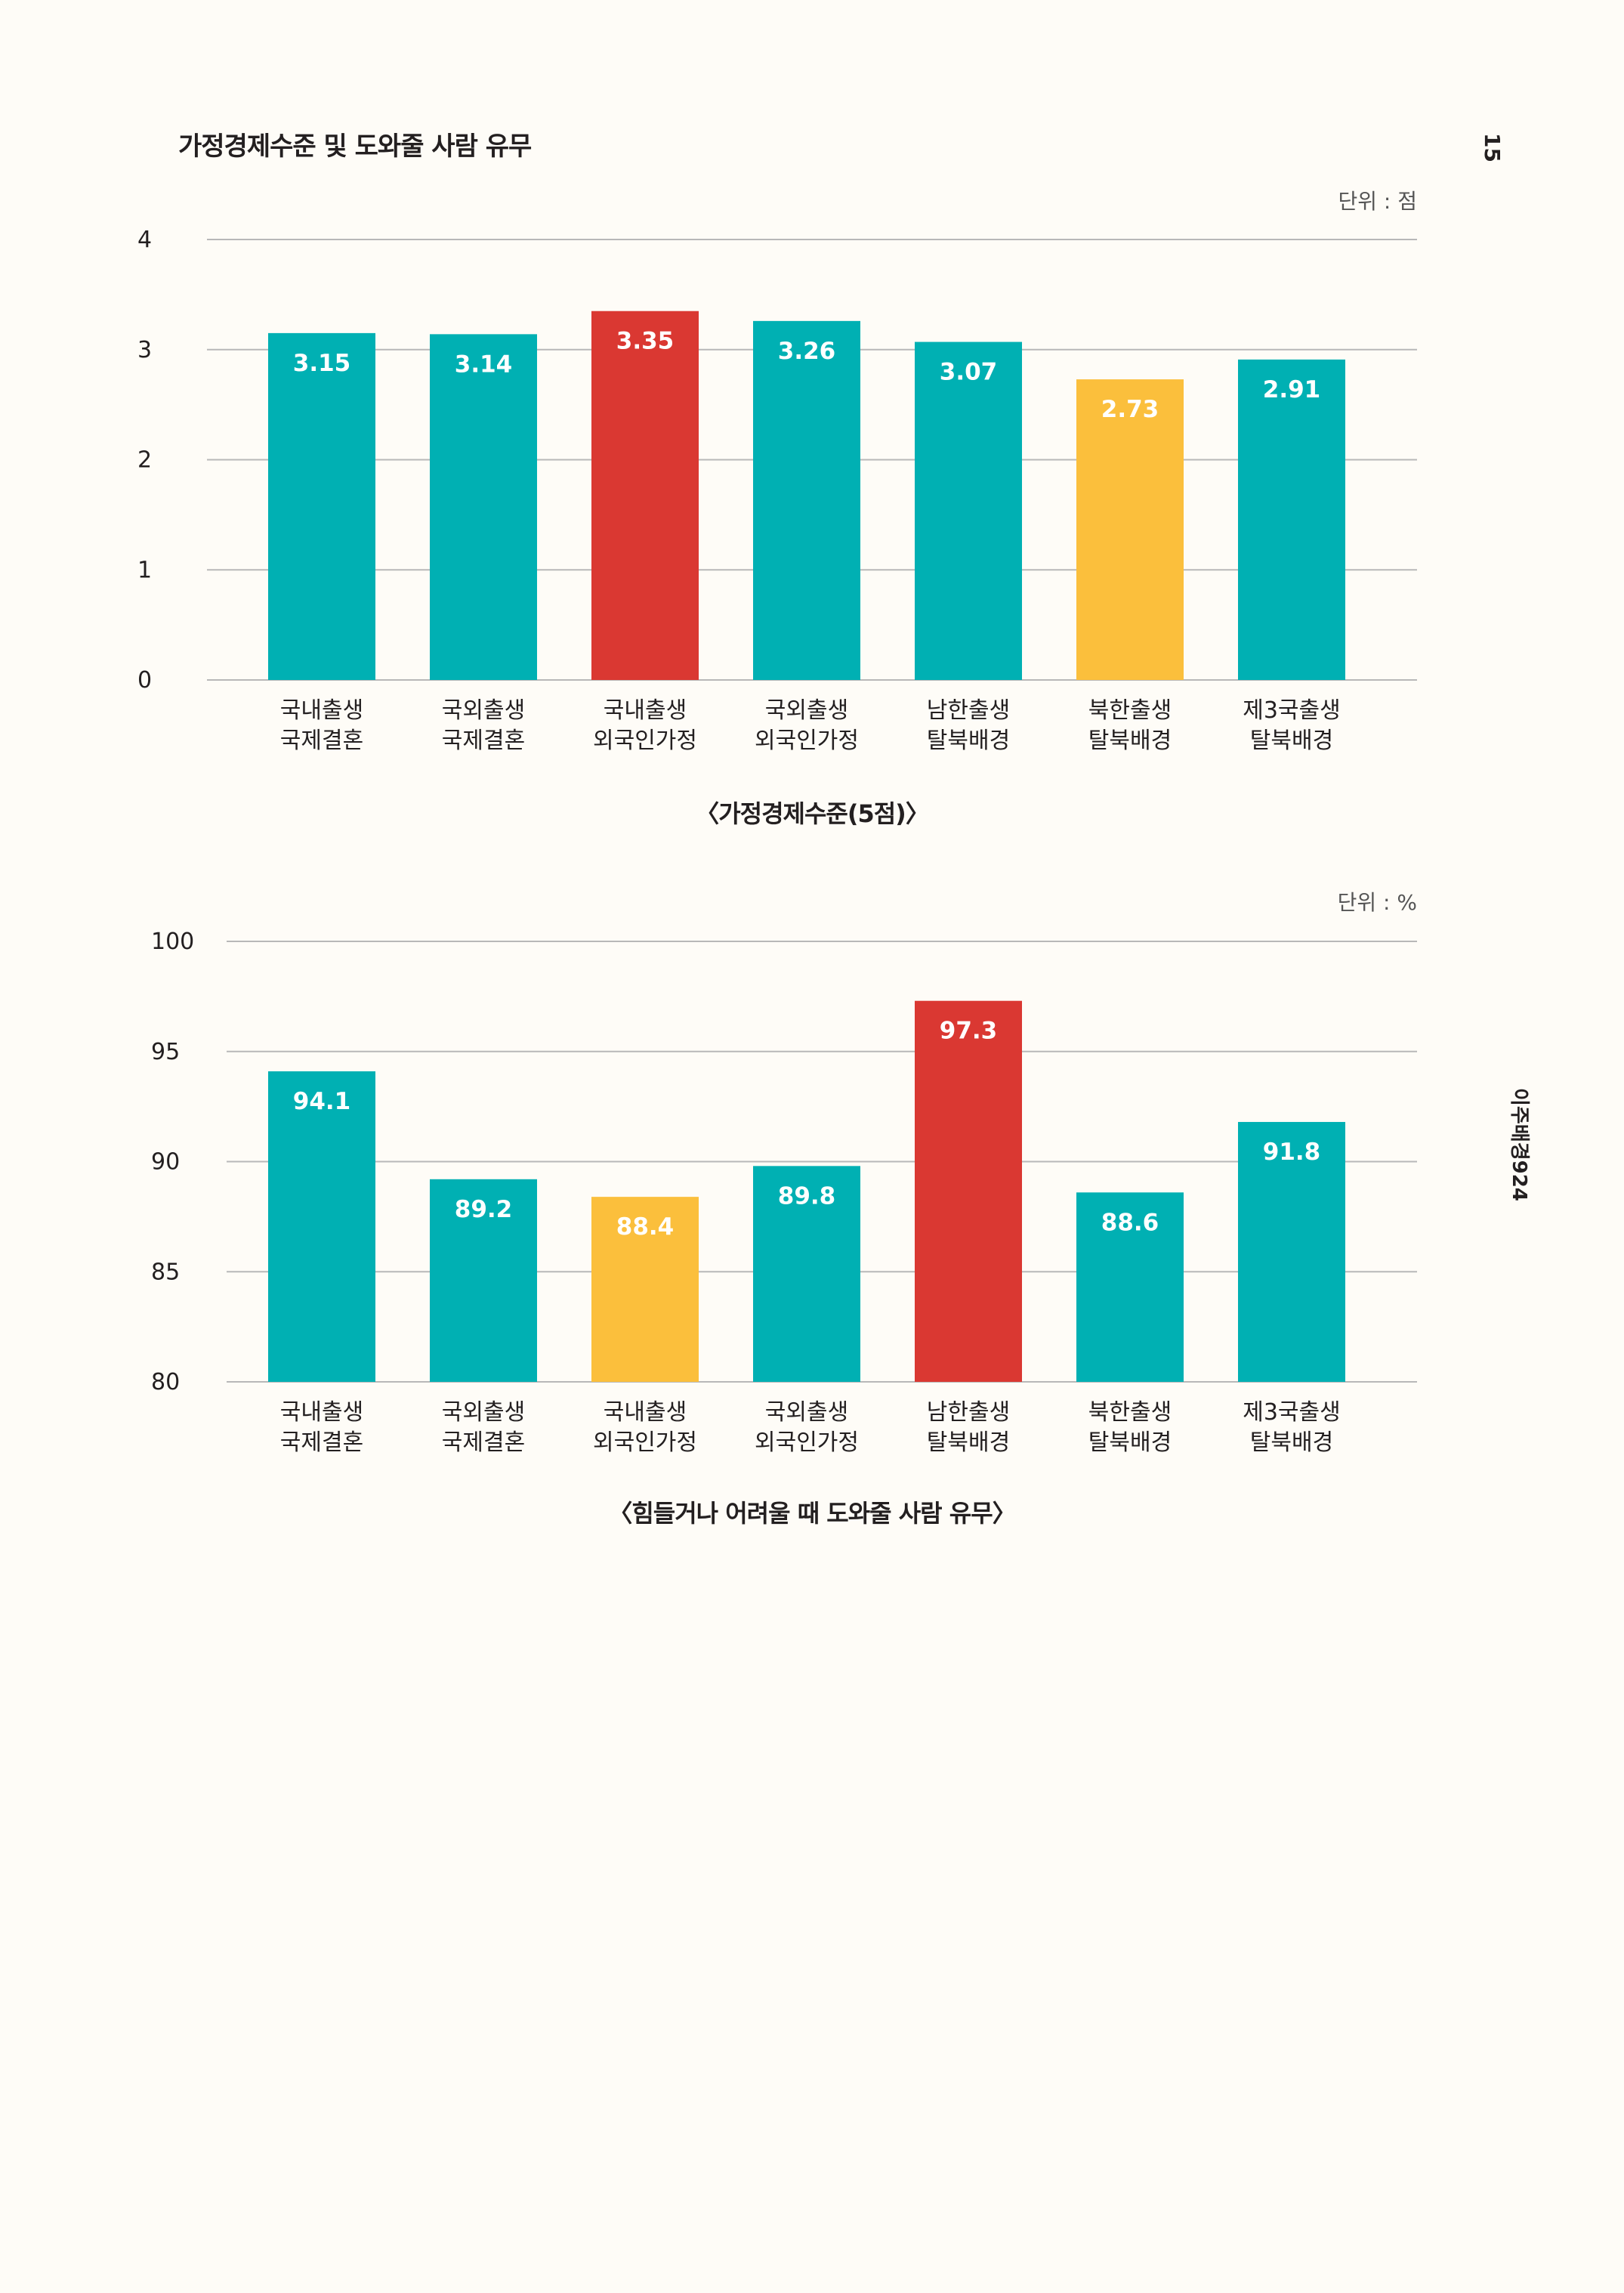 This screenshot has height=2293, width=1624. What do you see at coordinates (484, 1209) in the screenshot?
I see `bar-value-label: 89.2` at bounding box center [484, 1209].